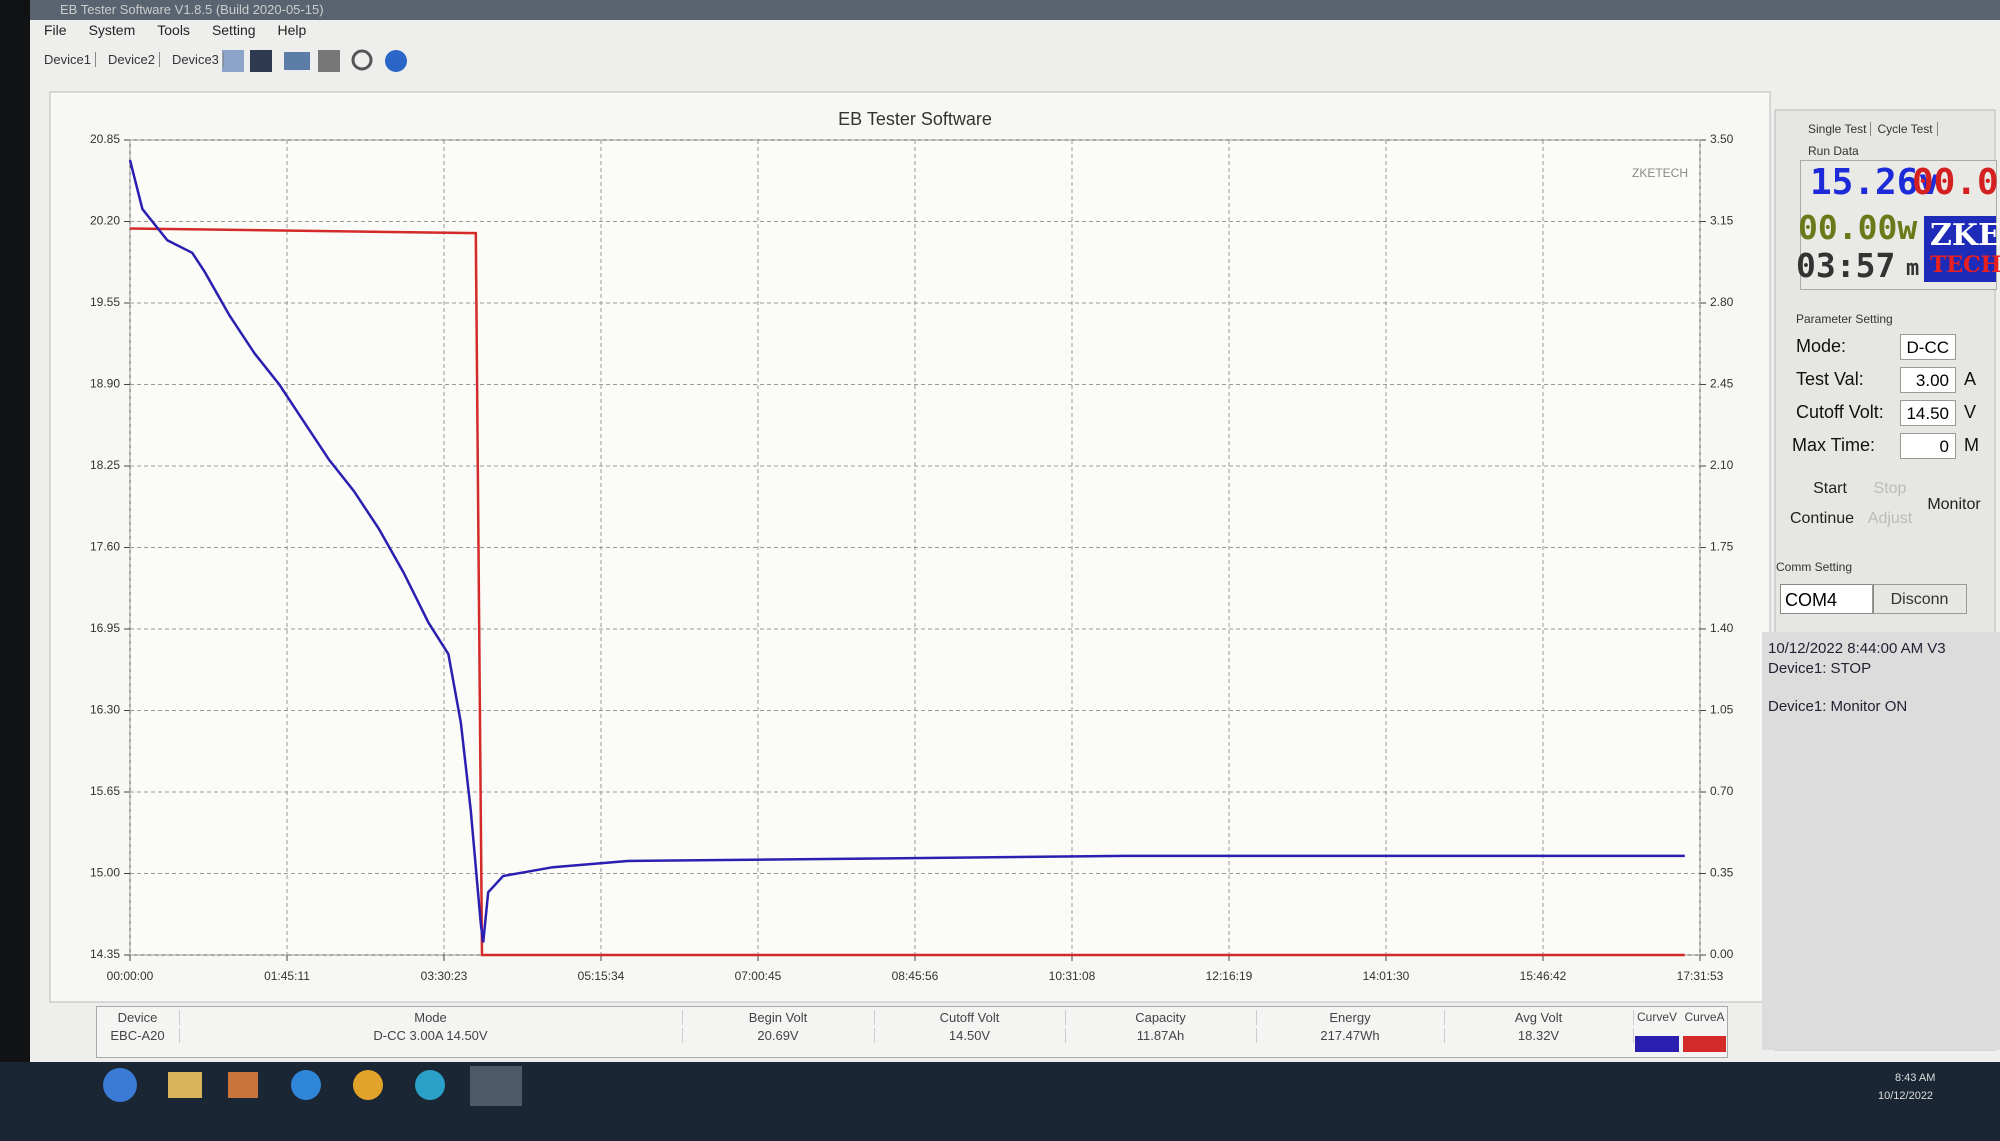 The height and width of the screenshot is (1141, 2000). Describe the element at coordinates (1965, 265) in the screenshot. I see `logo-bottom: TECH` at that location.